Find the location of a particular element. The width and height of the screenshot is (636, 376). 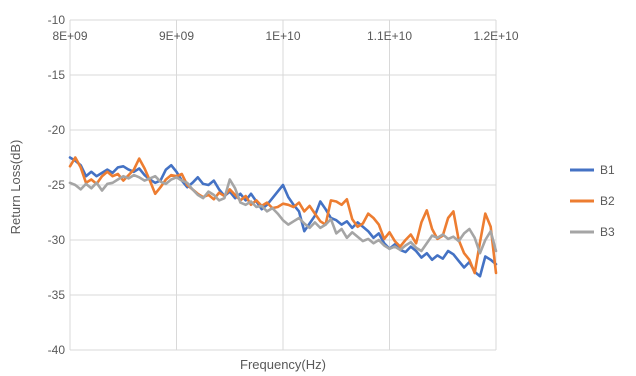

legend: B1 B2 B3 is located at coordinates (592, 201).